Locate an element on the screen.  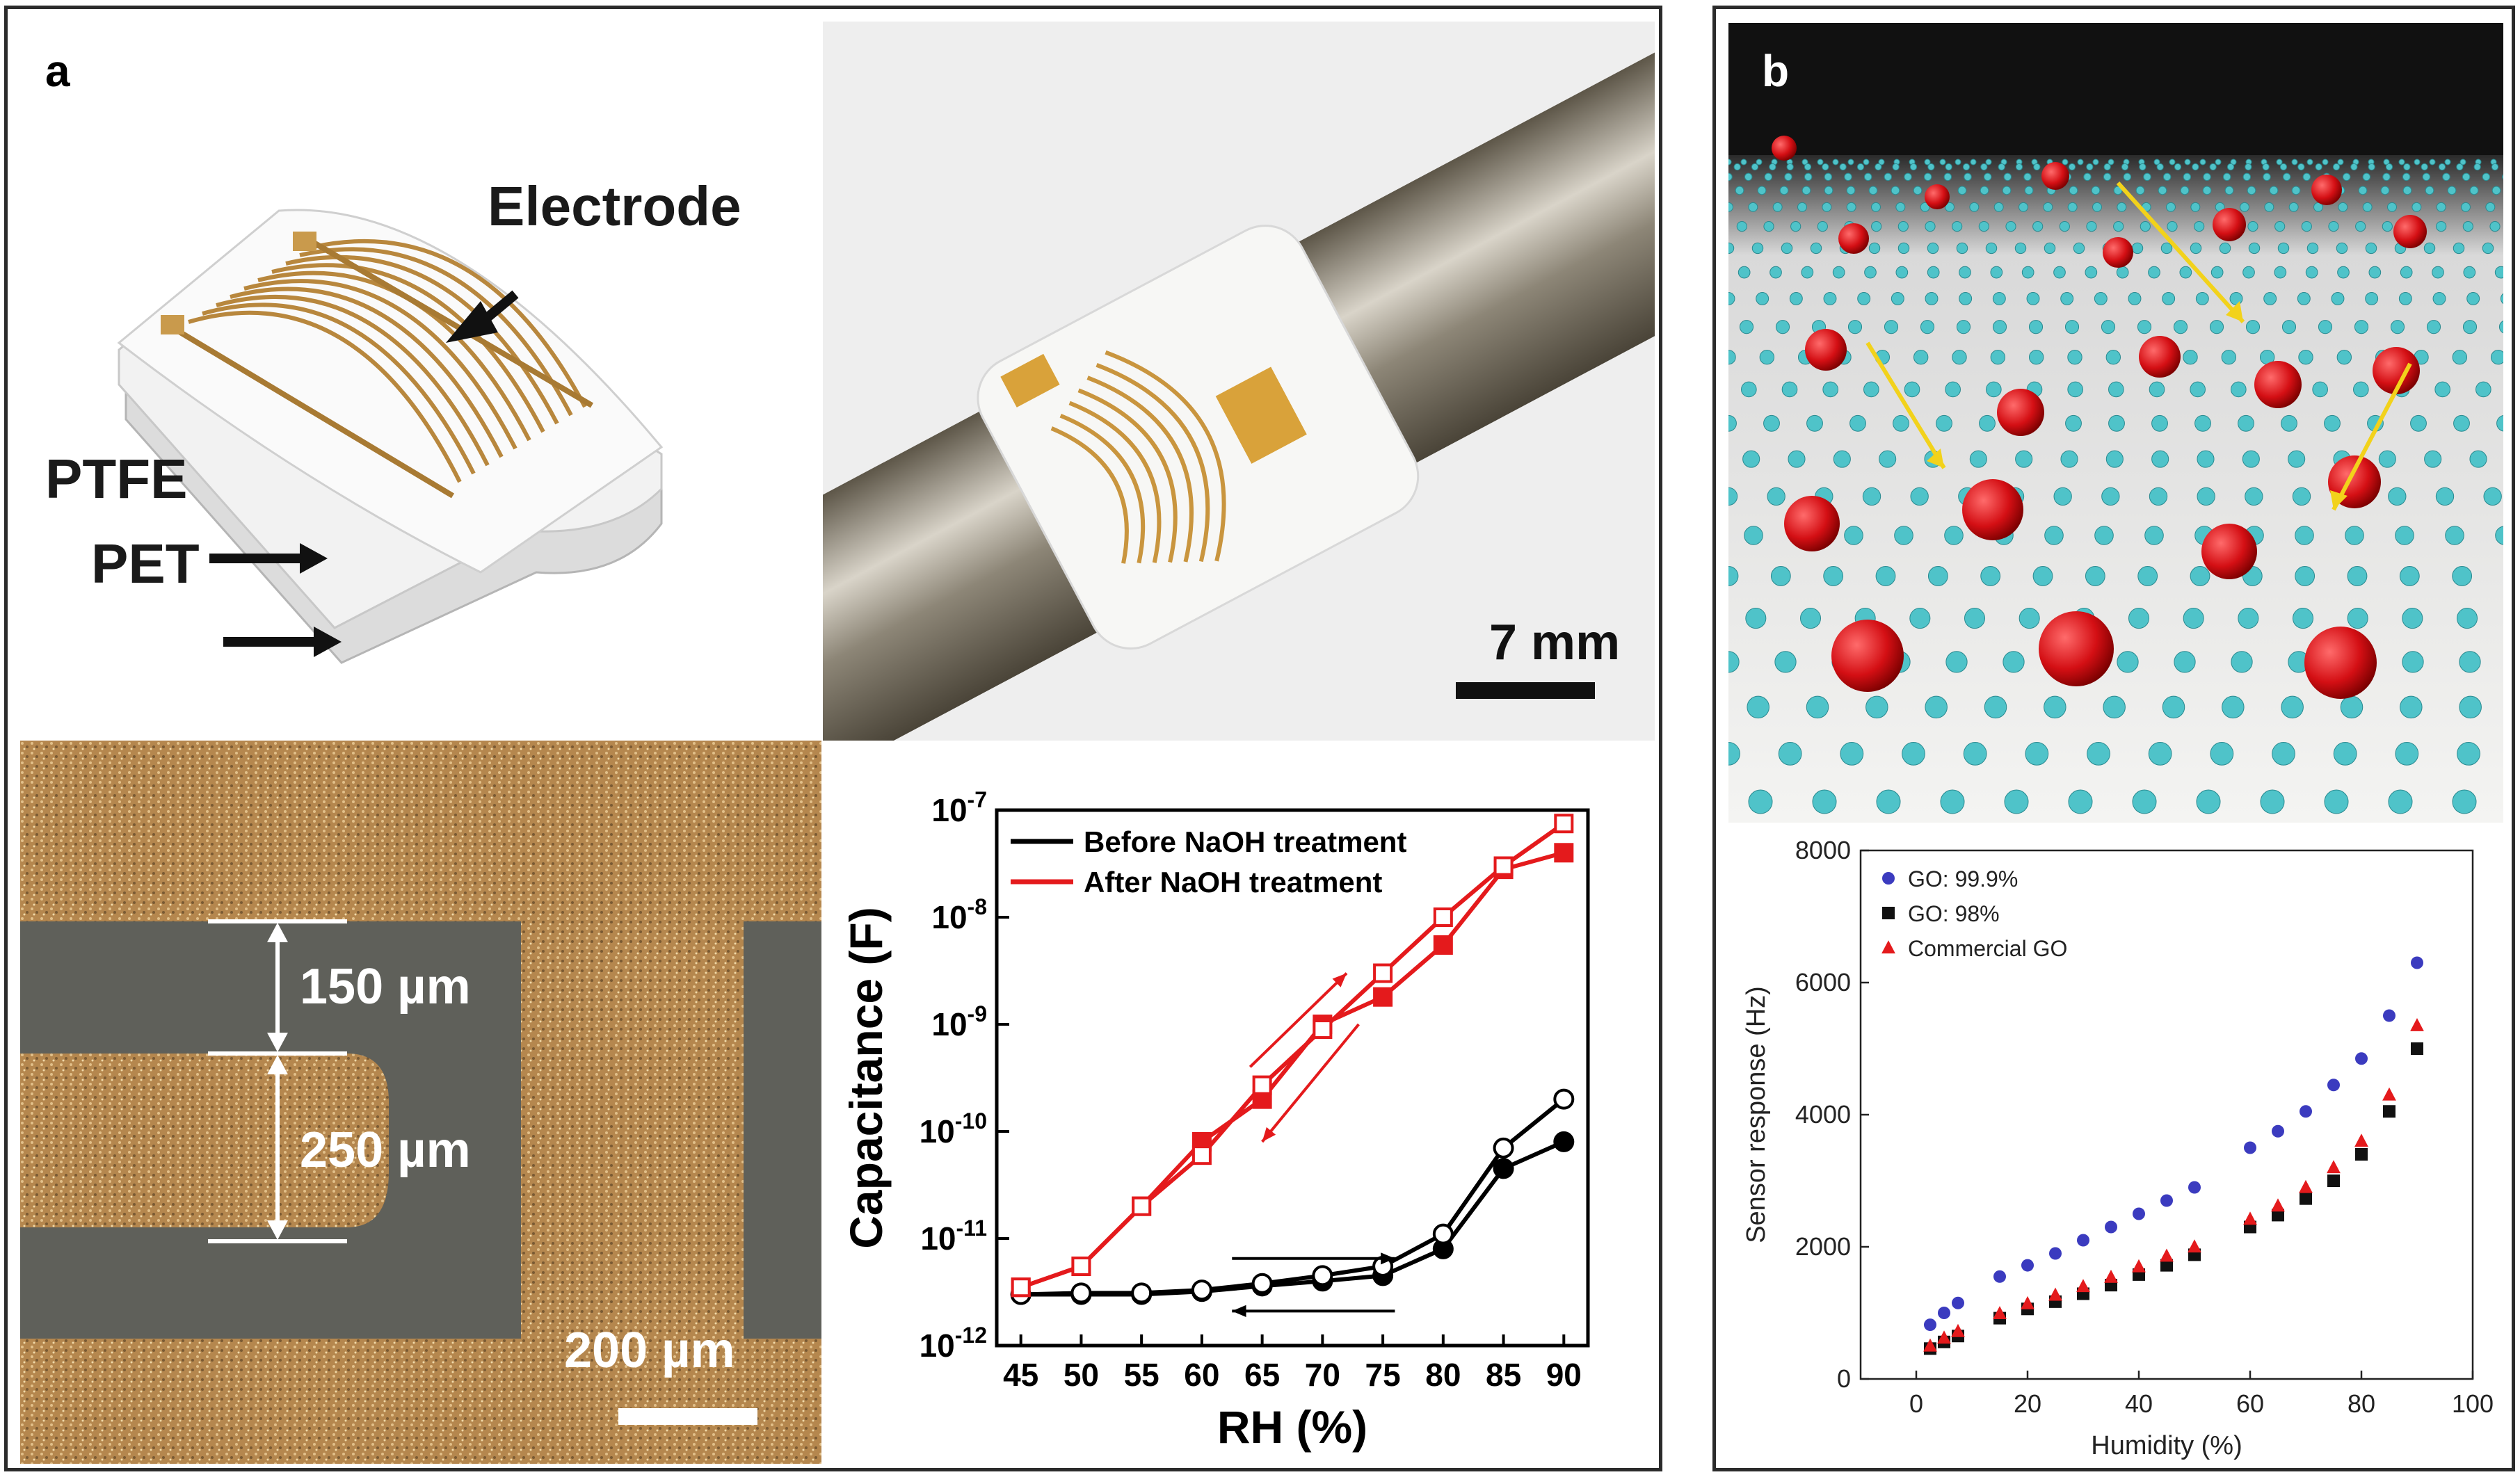
y-tick-label: 10-11 is located at coordinates (953, 1236).